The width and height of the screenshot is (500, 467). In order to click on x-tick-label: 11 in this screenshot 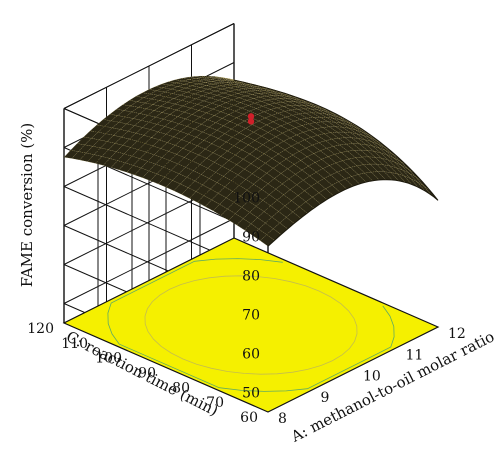, I will do `click(415, 355)`.